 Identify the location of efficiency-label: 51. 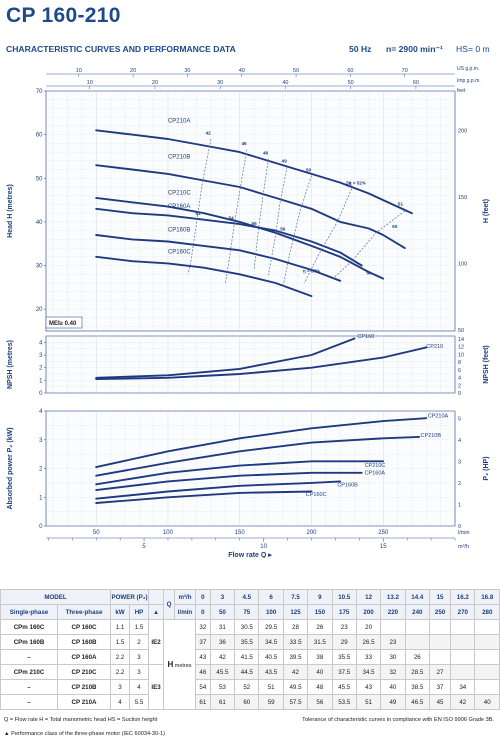
(401, 203).